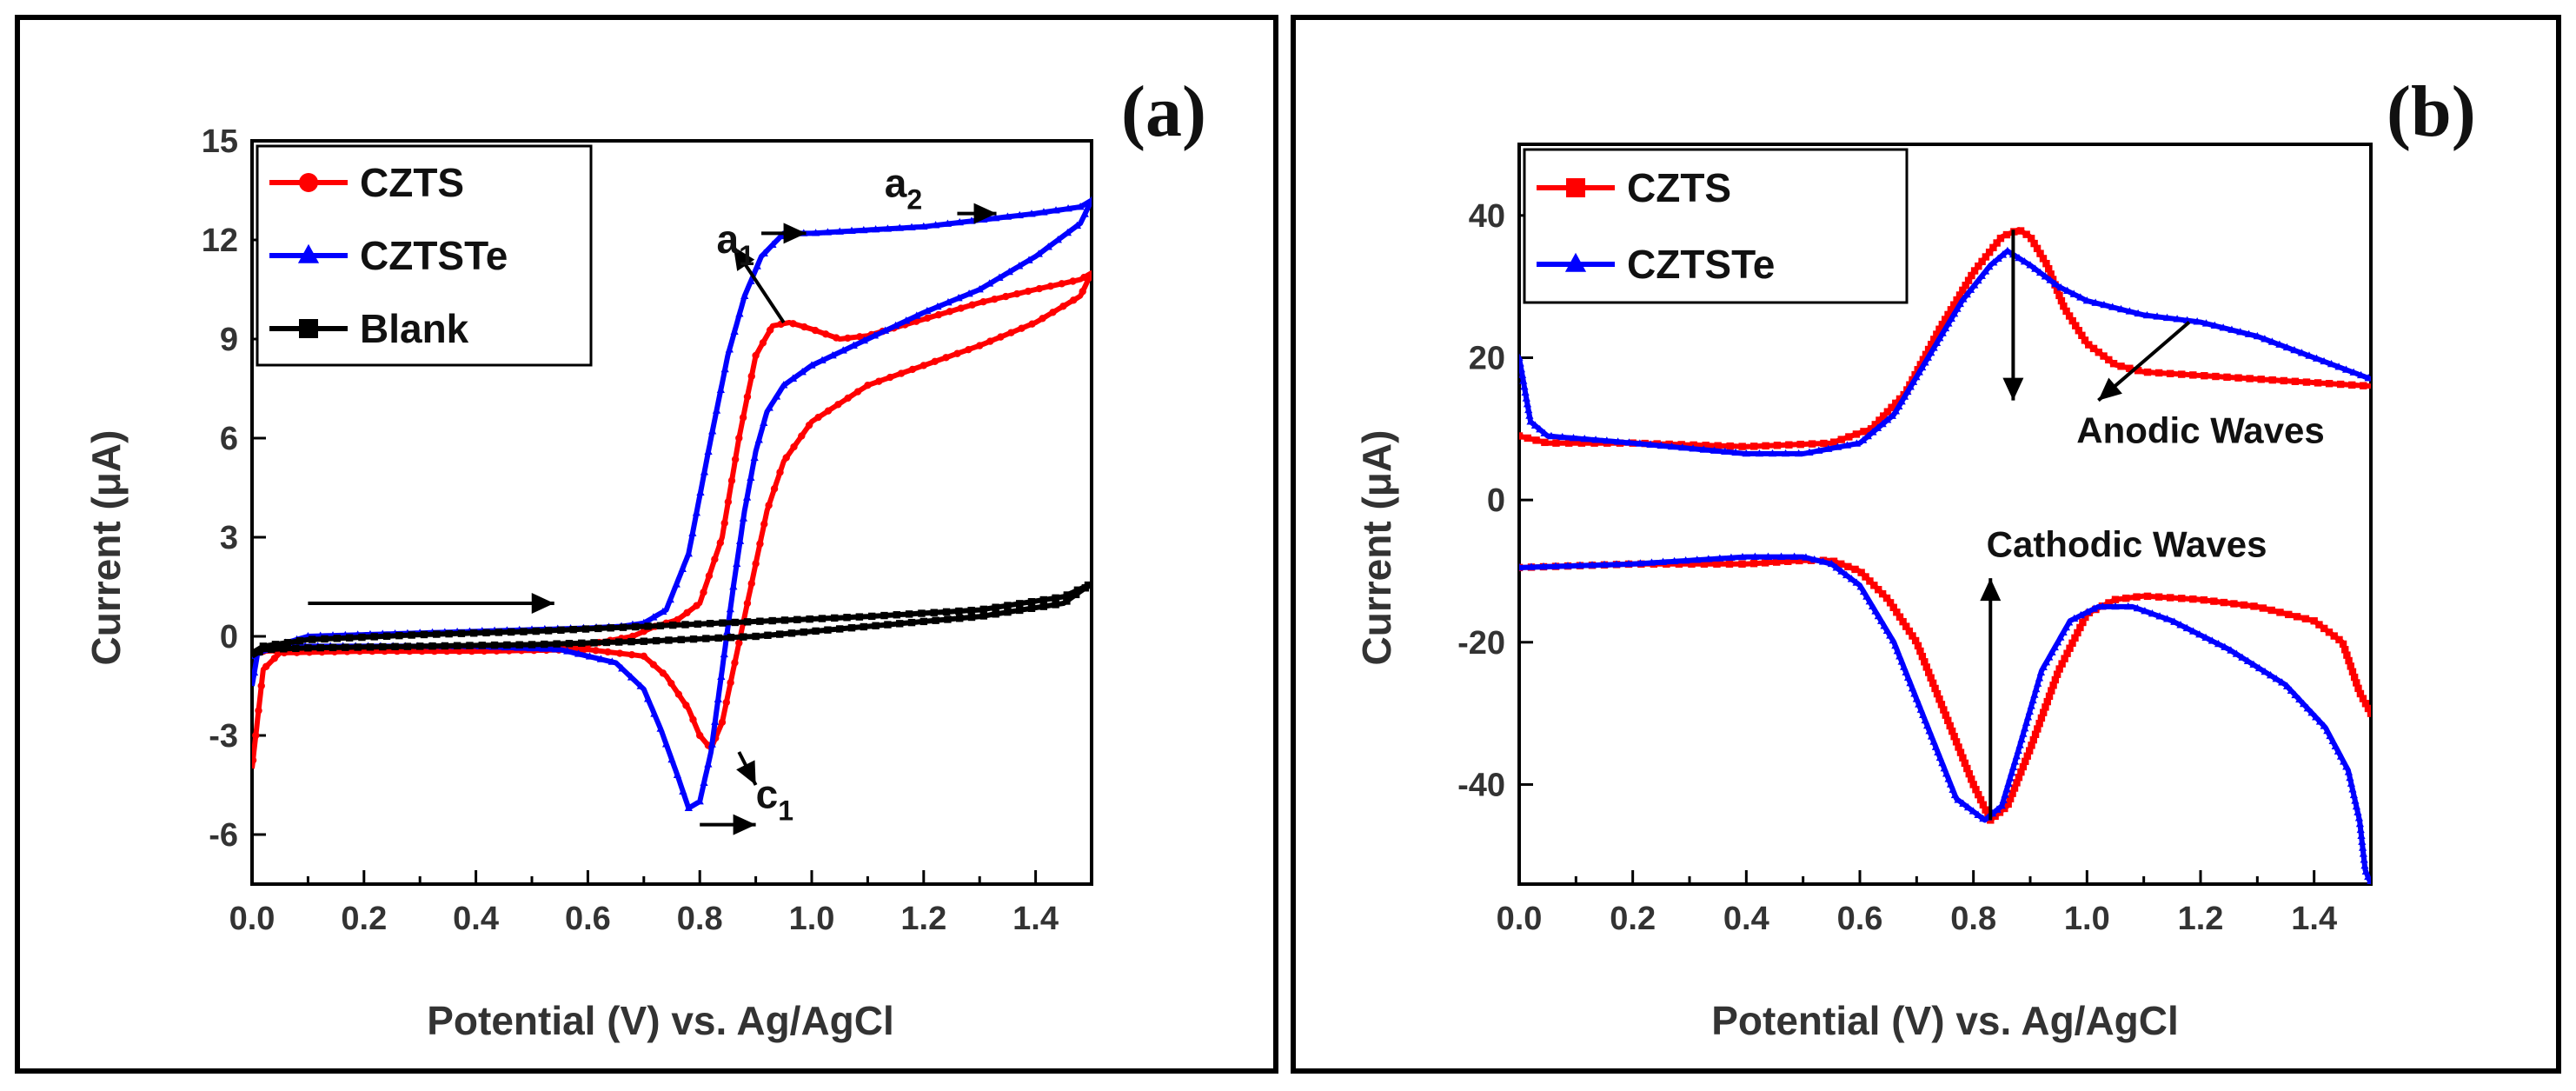 The height and width of the screenshot is (1091, 2576). What do you see at coordinates (923, 919) in the screenshot?
I see `panel-a-x-tick-label: 1.2` at bounding box center [923, 919].